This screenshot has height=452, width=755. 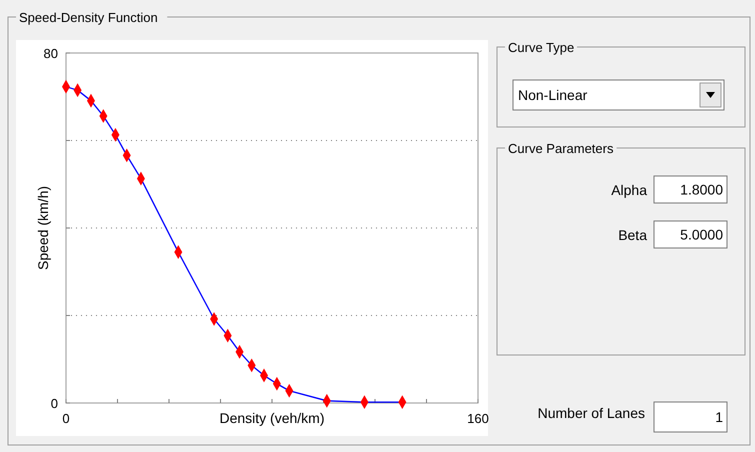 What do you see at coordinates (553, 95) in the screenshot?
I see `text: Non-Linear` at bounding box center [553, 95].